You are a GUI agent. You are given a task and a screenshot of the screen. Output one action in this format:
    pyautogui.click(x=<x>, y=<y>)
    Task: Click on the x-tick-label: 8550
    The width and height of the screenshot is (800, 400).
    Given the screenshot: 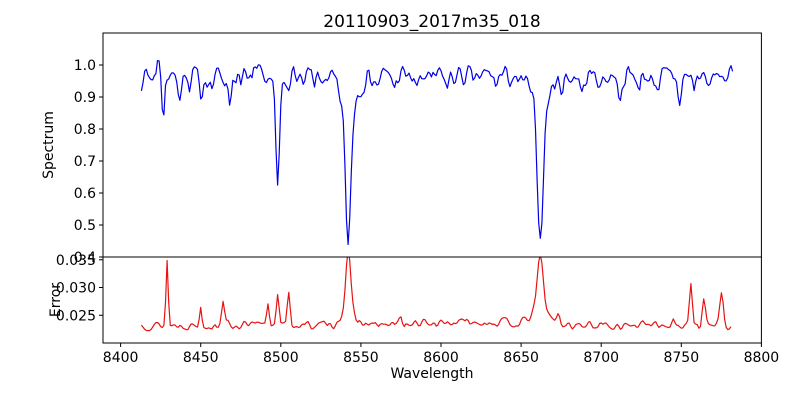 What is the action you would take?
    pyautogui.click(x=361, y=358)
    